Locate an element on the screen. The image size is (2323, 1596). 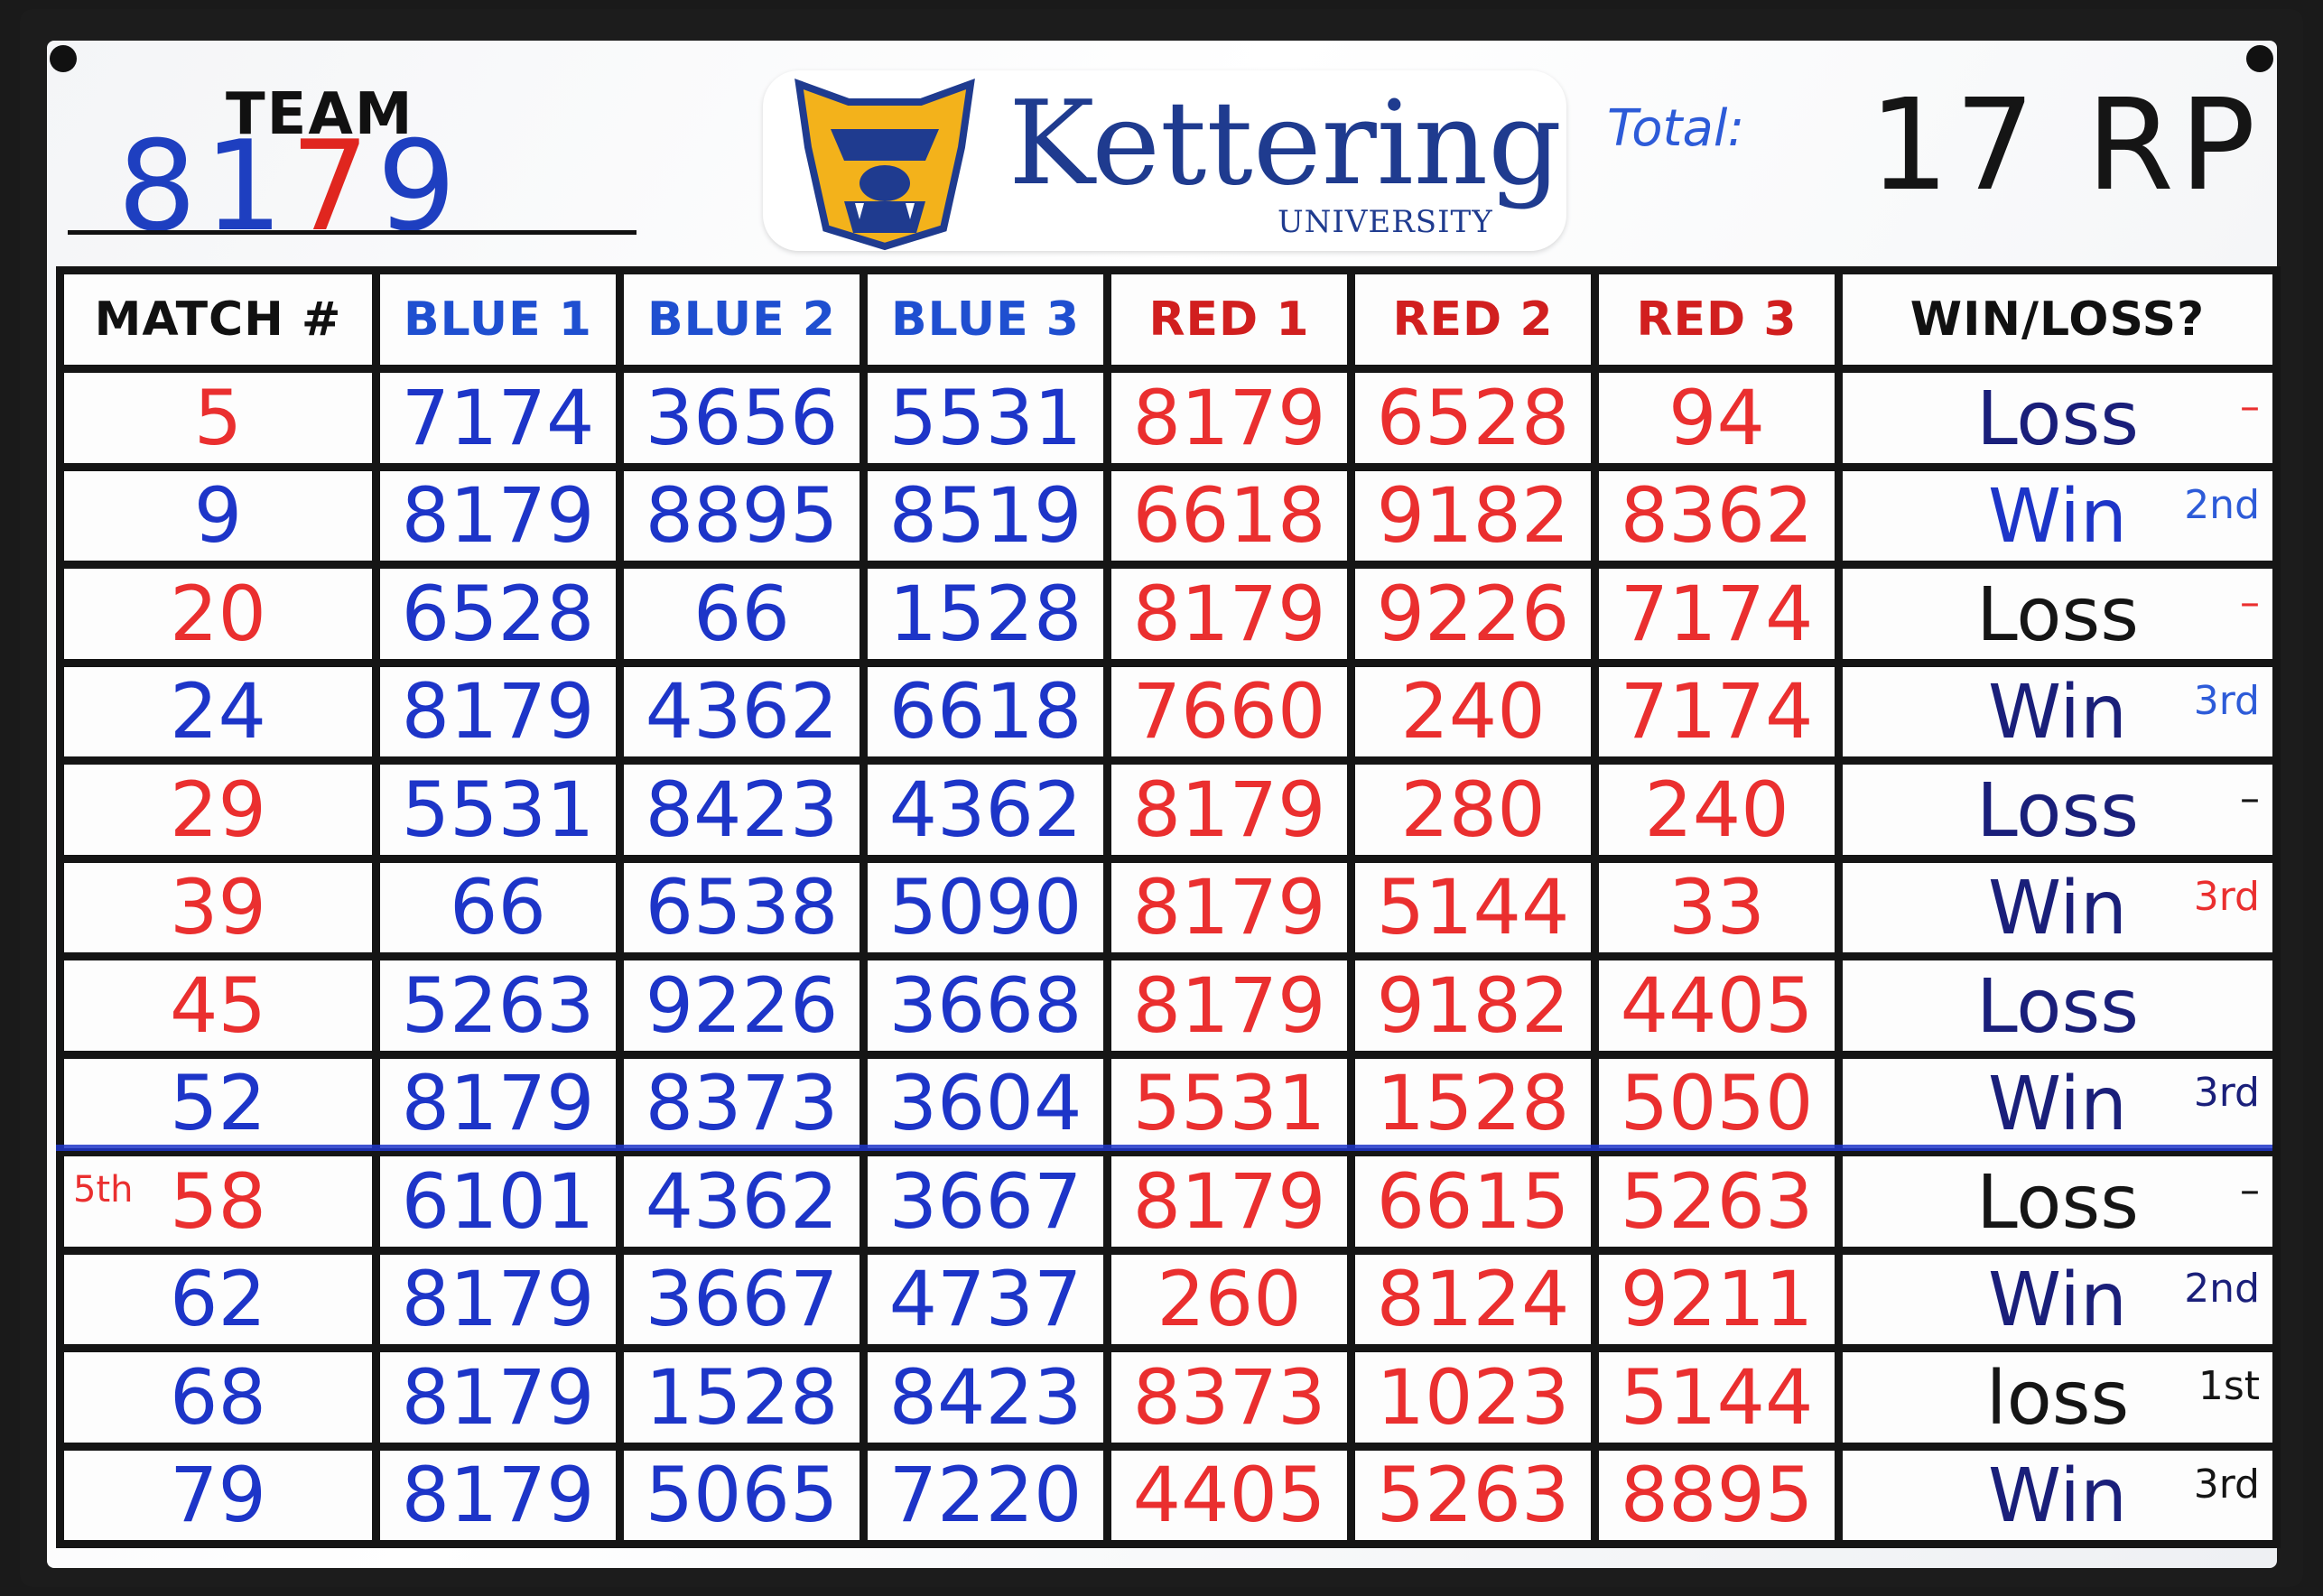
header-red-2: RED 2 is located at coordinates (1473, 319).